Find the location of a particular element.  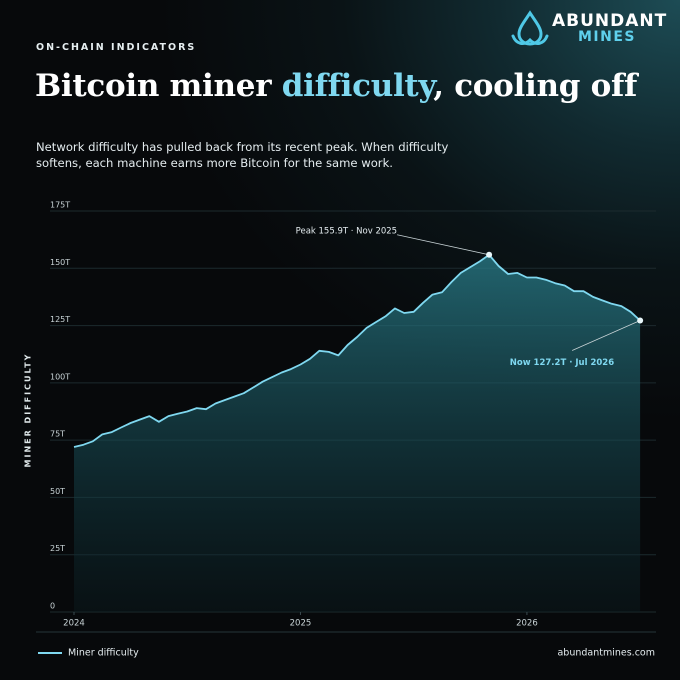

y-axis-label: MINER DIFFICULTY is located at coordinates (28, 410).